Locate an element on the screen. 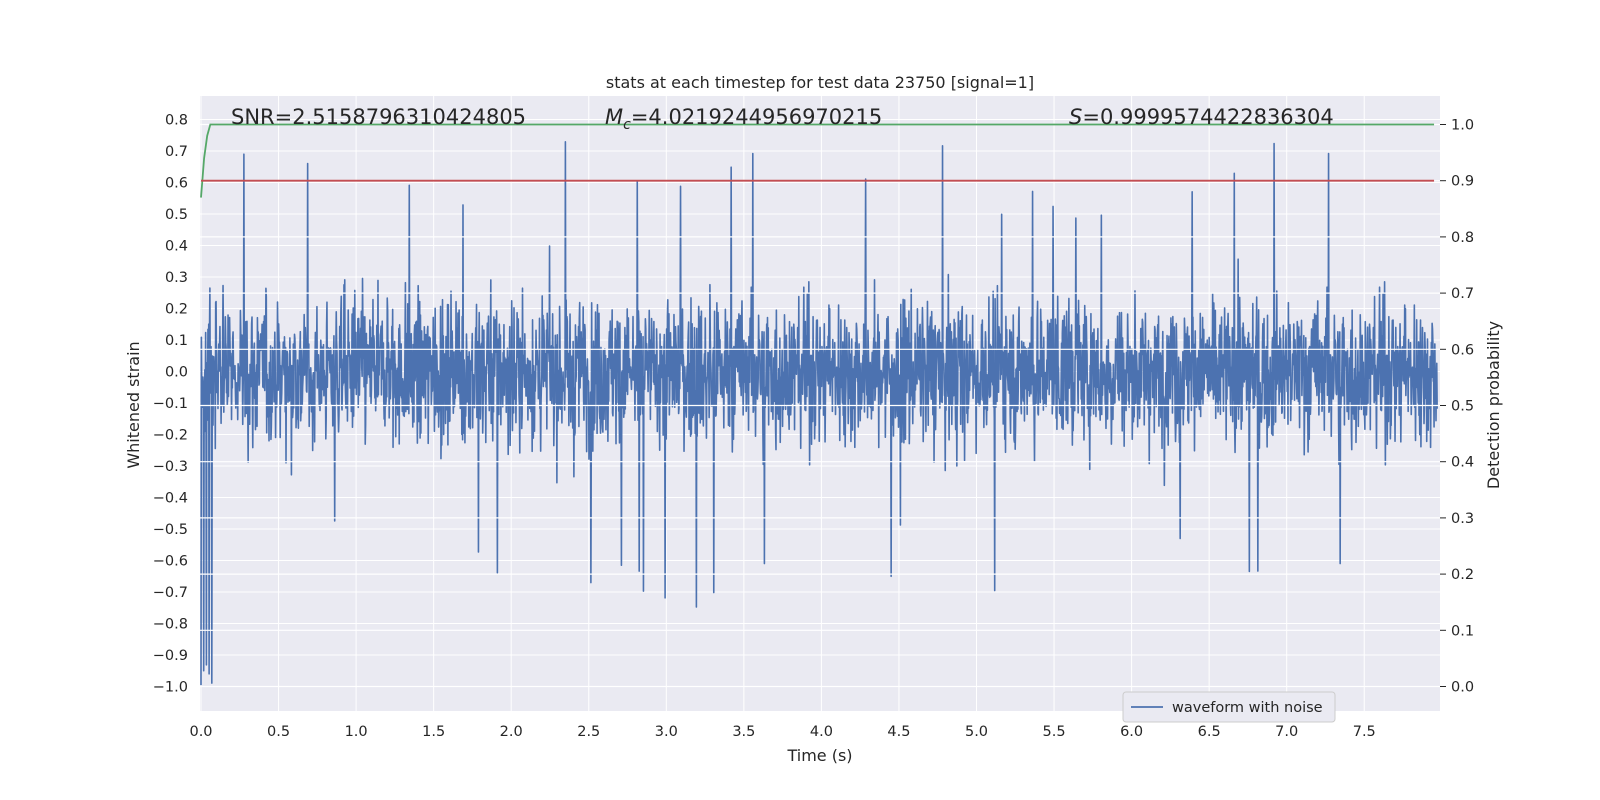 The height and width of the screenshot is (800, 1600). y-tick-label-left: 0.0 is located at coordinates (176, 373).